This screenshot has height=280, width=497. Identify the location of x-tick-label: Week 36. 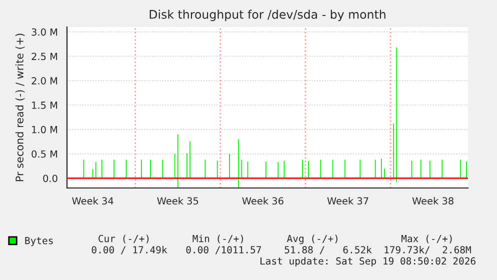
(263, 201).